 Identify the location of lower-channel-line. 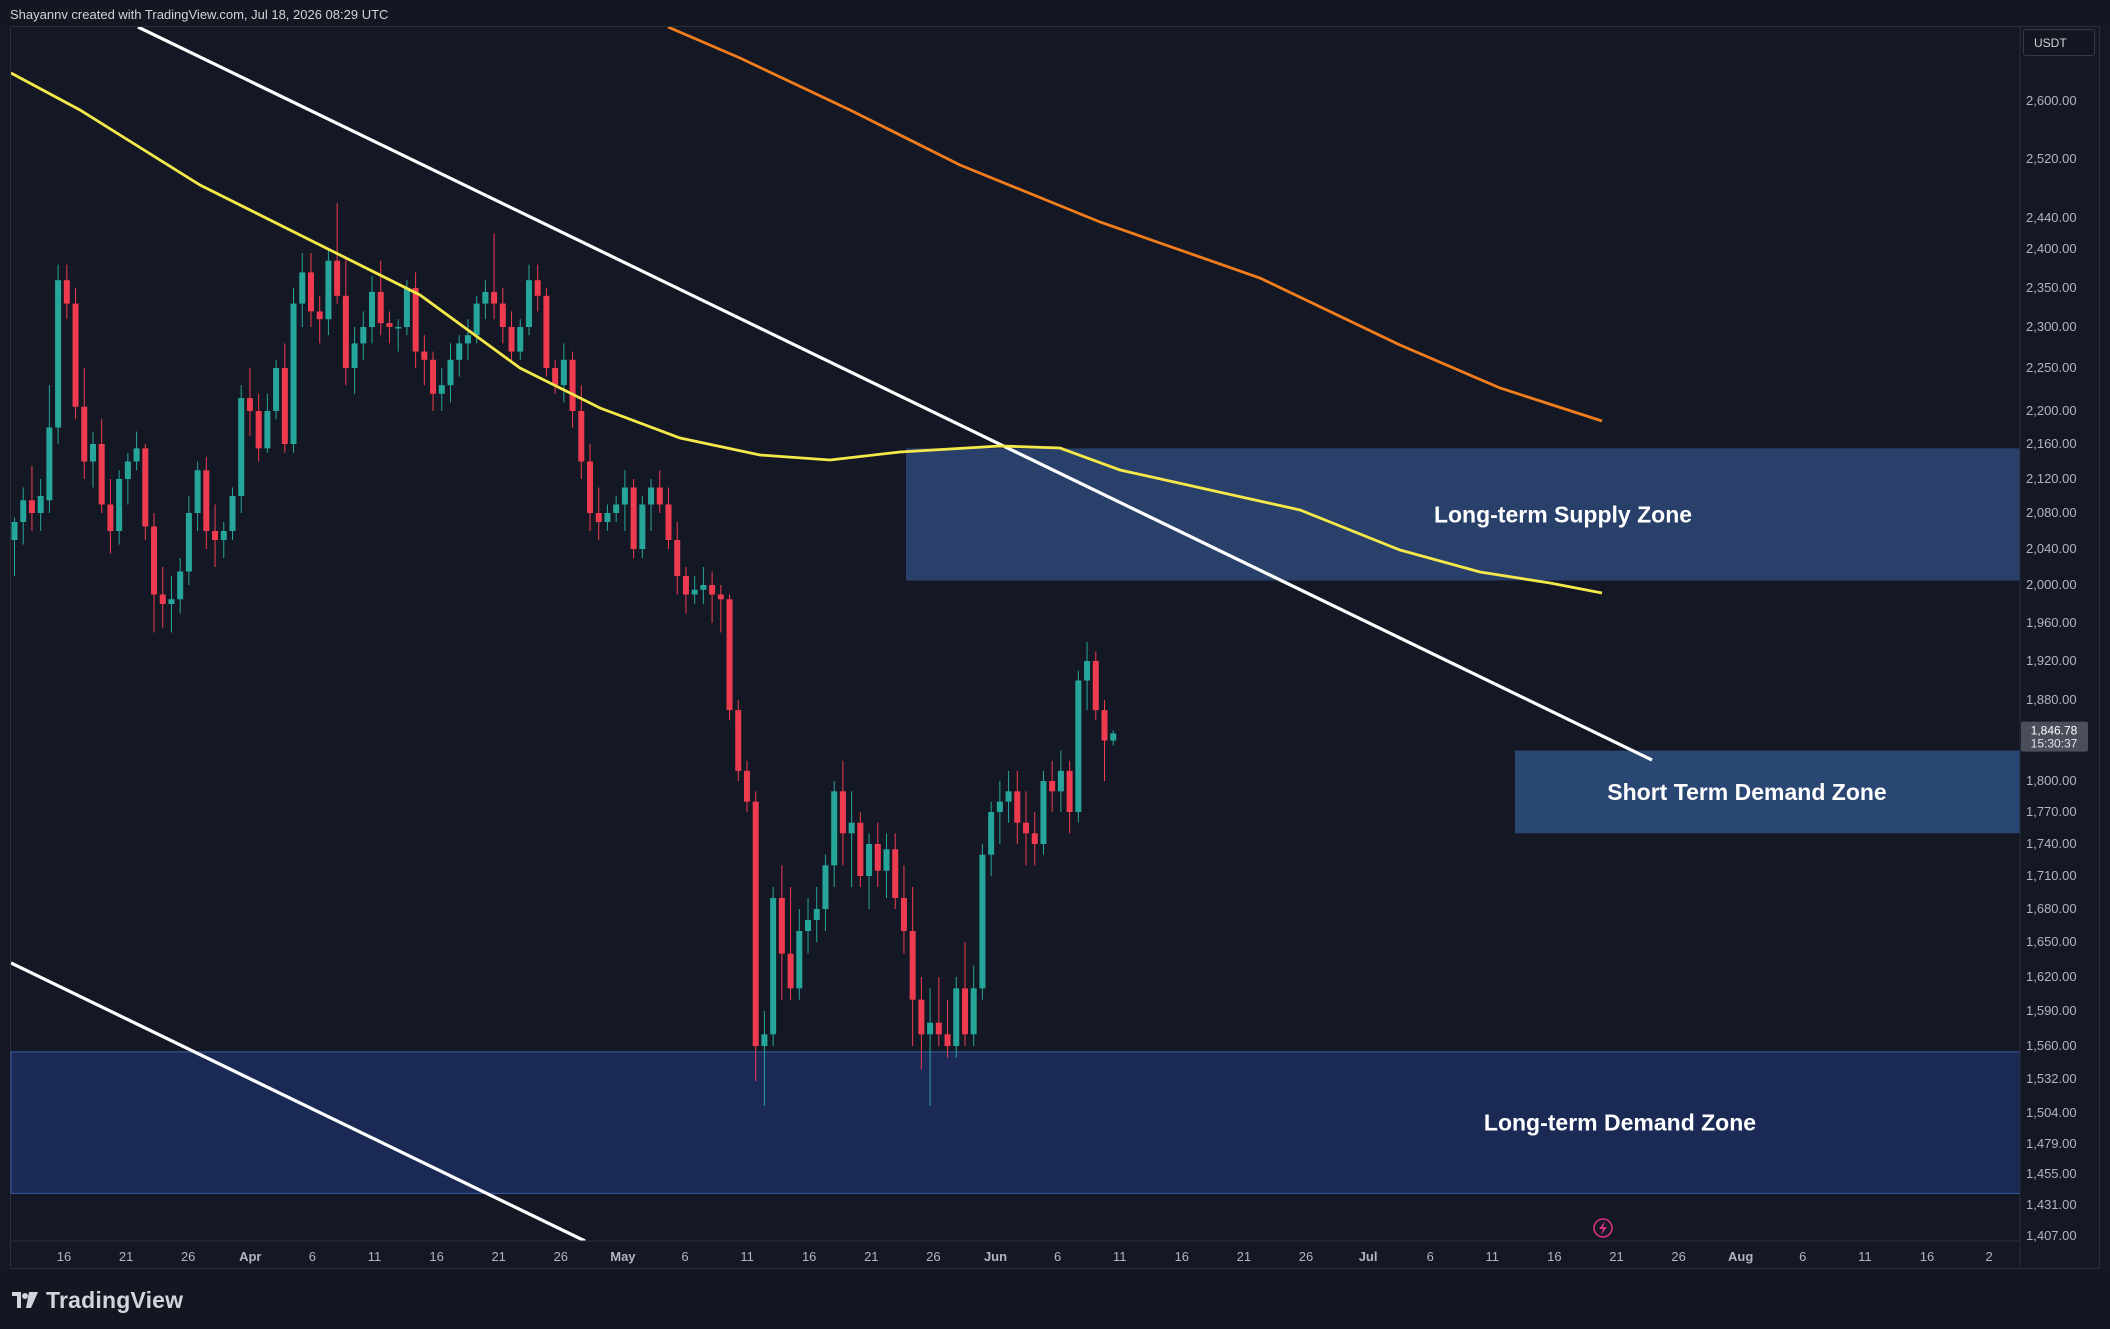
(298, 1101).